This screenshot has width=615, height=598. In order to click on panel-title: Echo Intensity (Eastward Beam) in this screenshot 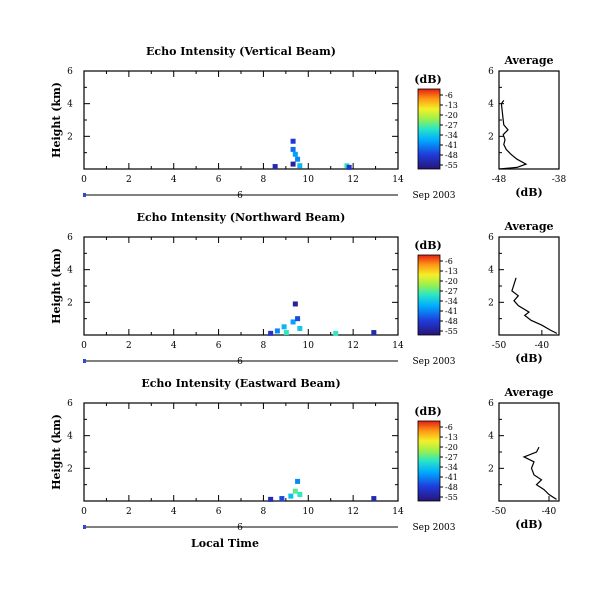, I will do `click(240, 383)`.